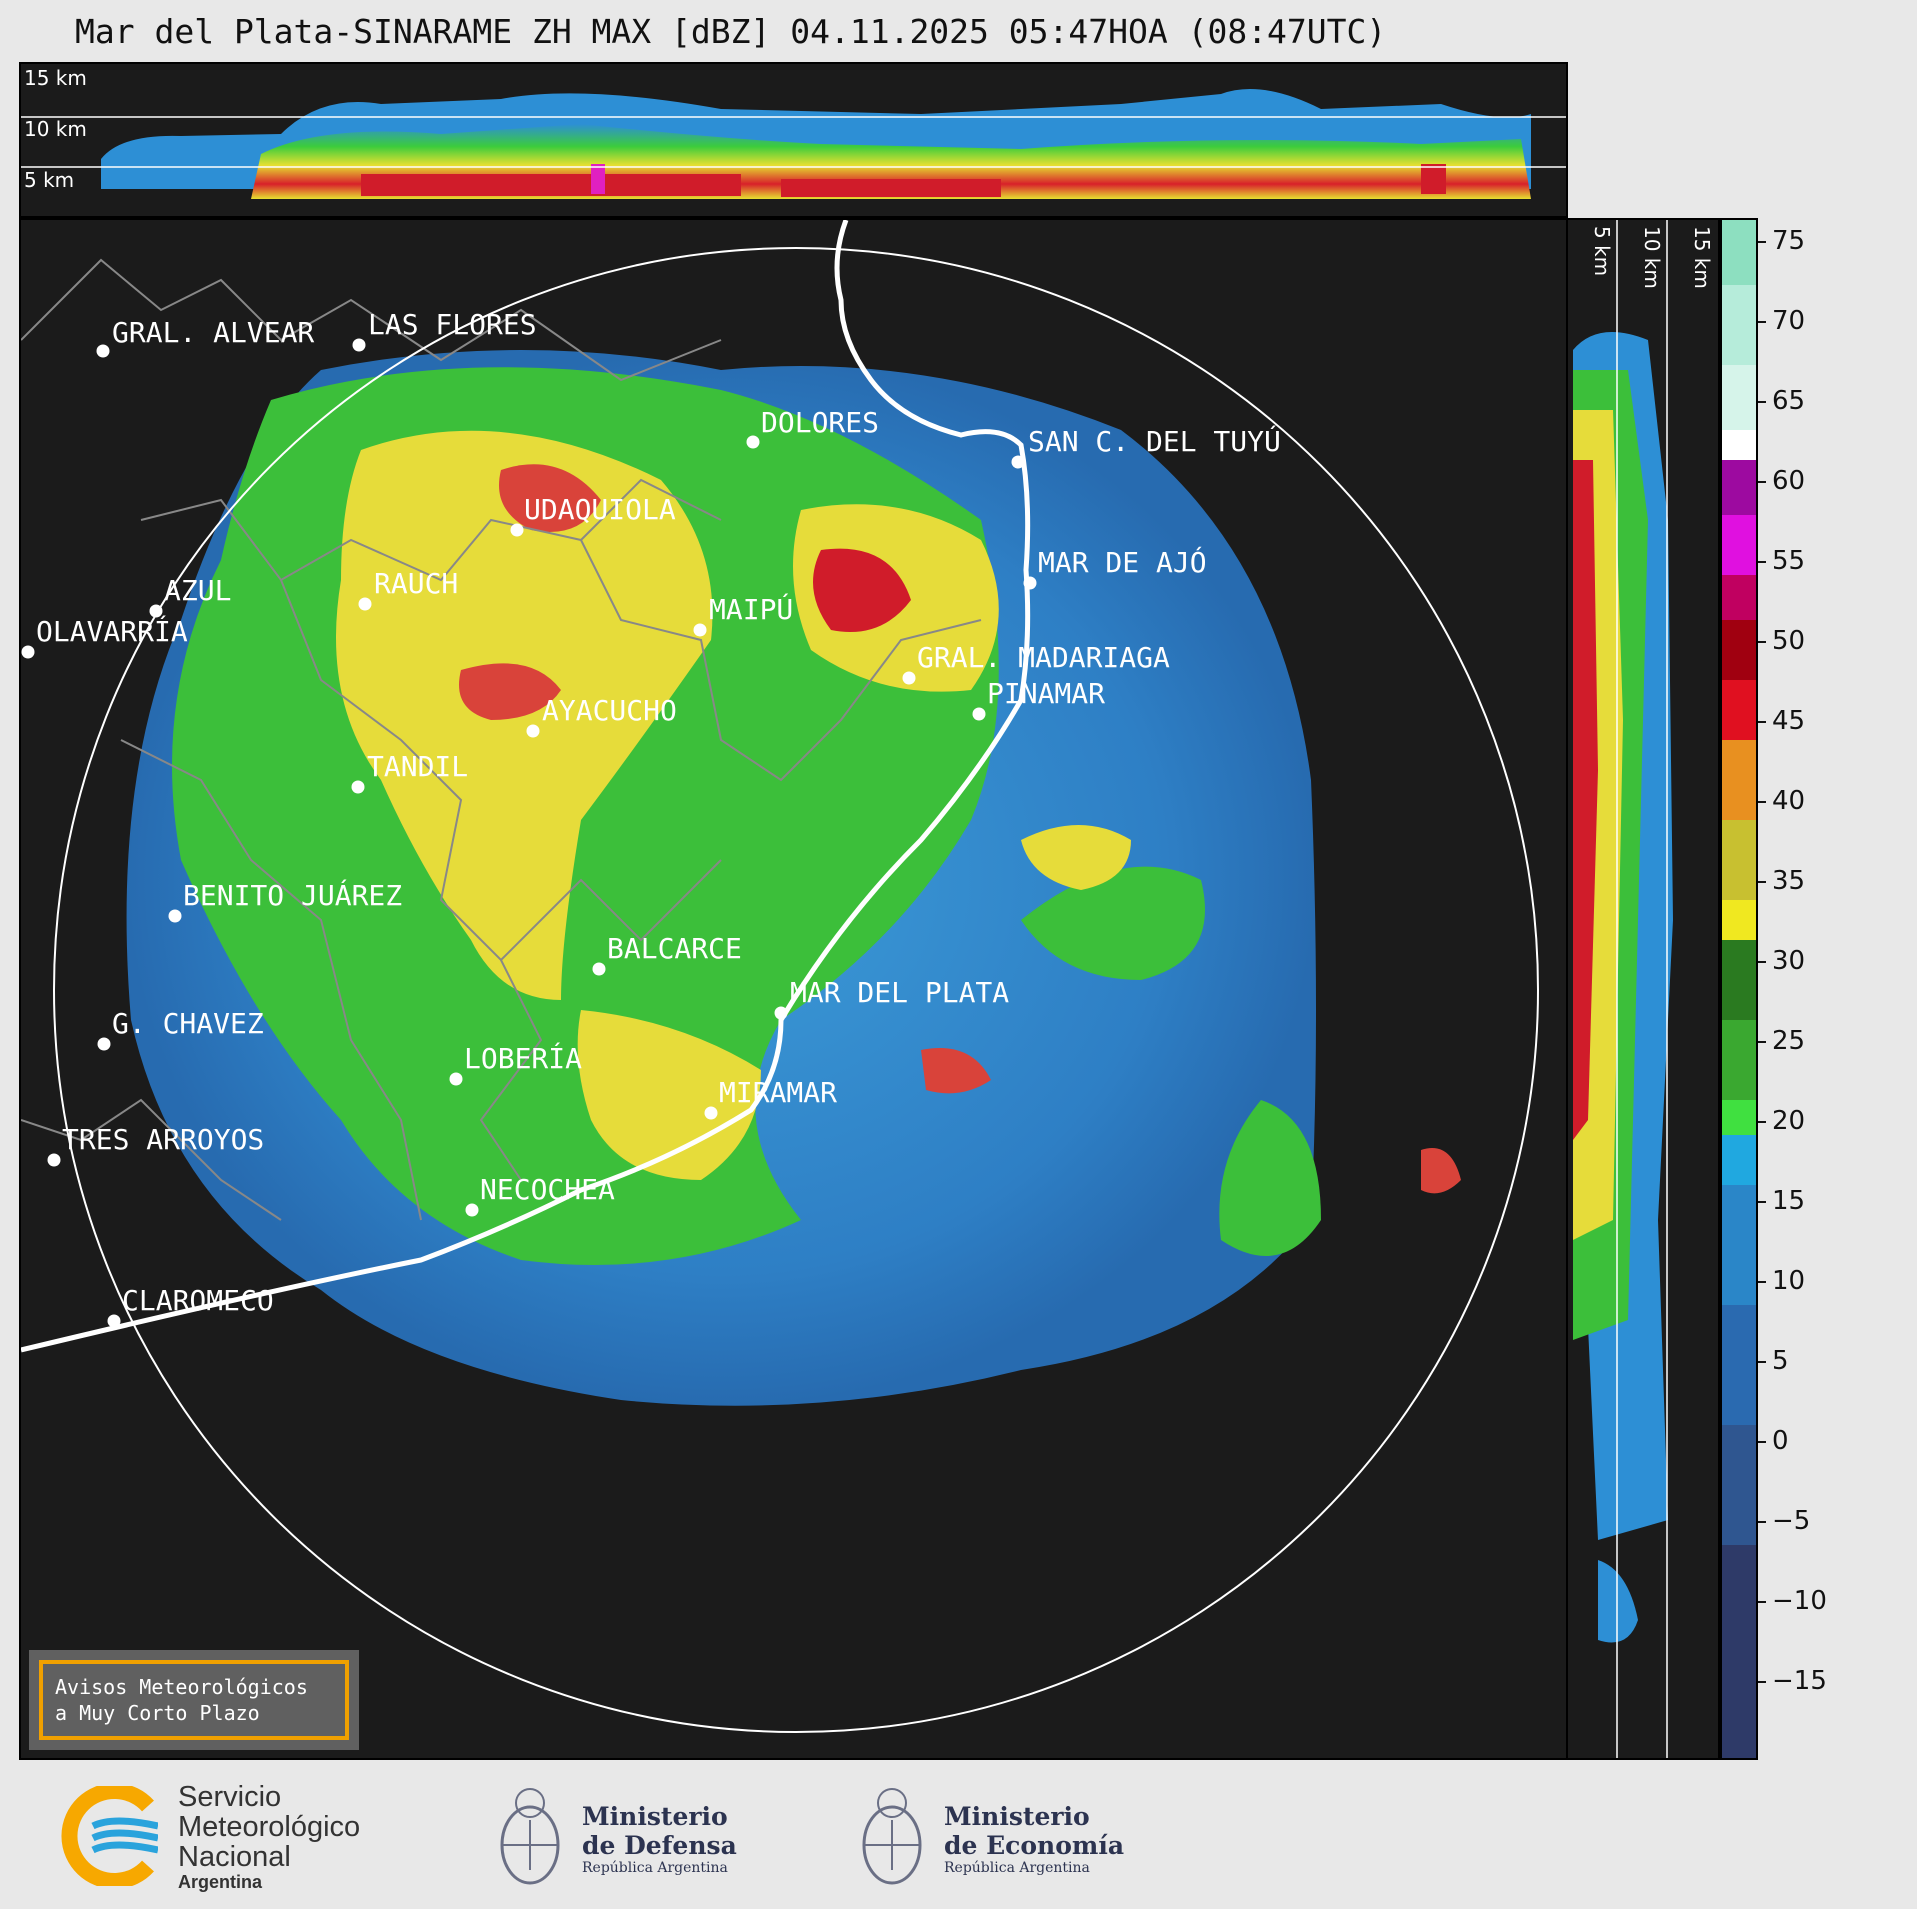 The image size is (1917, 1909). I want to click on city-label-san-c-del-tuyu: SAN C. DEL TUYÚ, so click(1154, 441).